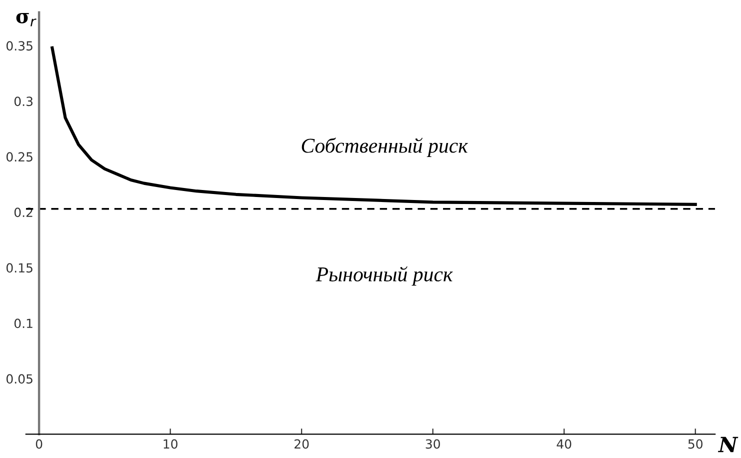  What do you see at coordinates (19, 379) in the screenshot?
I see `y-tick-label: 0.05` at bounding box center [19, 379].